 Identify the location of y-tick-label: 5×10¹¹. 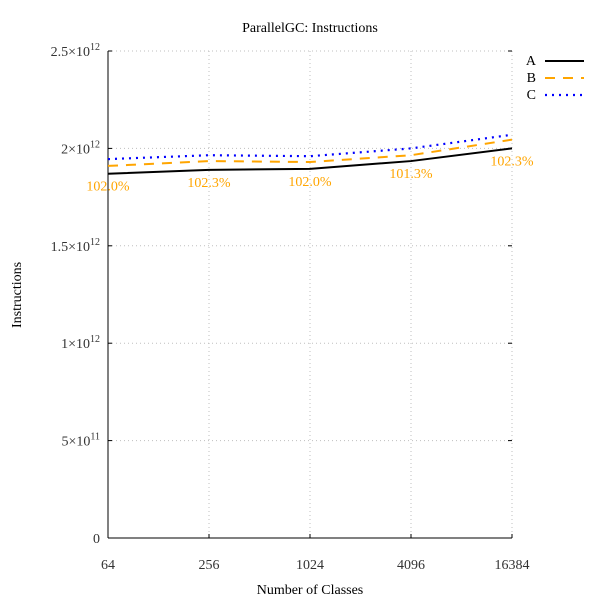
(80, 441).